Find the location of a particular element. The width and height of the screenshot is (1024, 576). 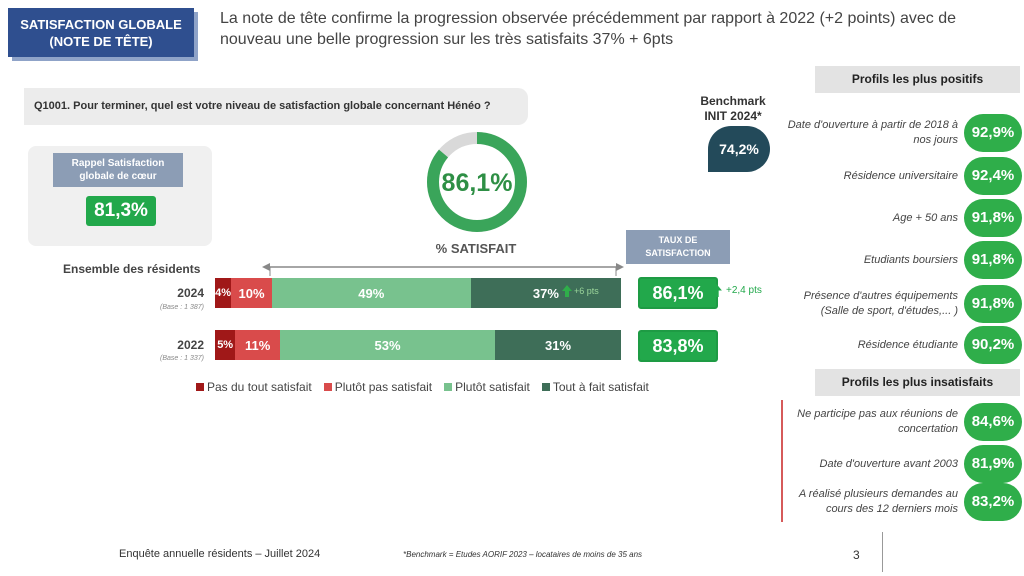

year-label-2024: 2024 is located at coordinates (190, 293).